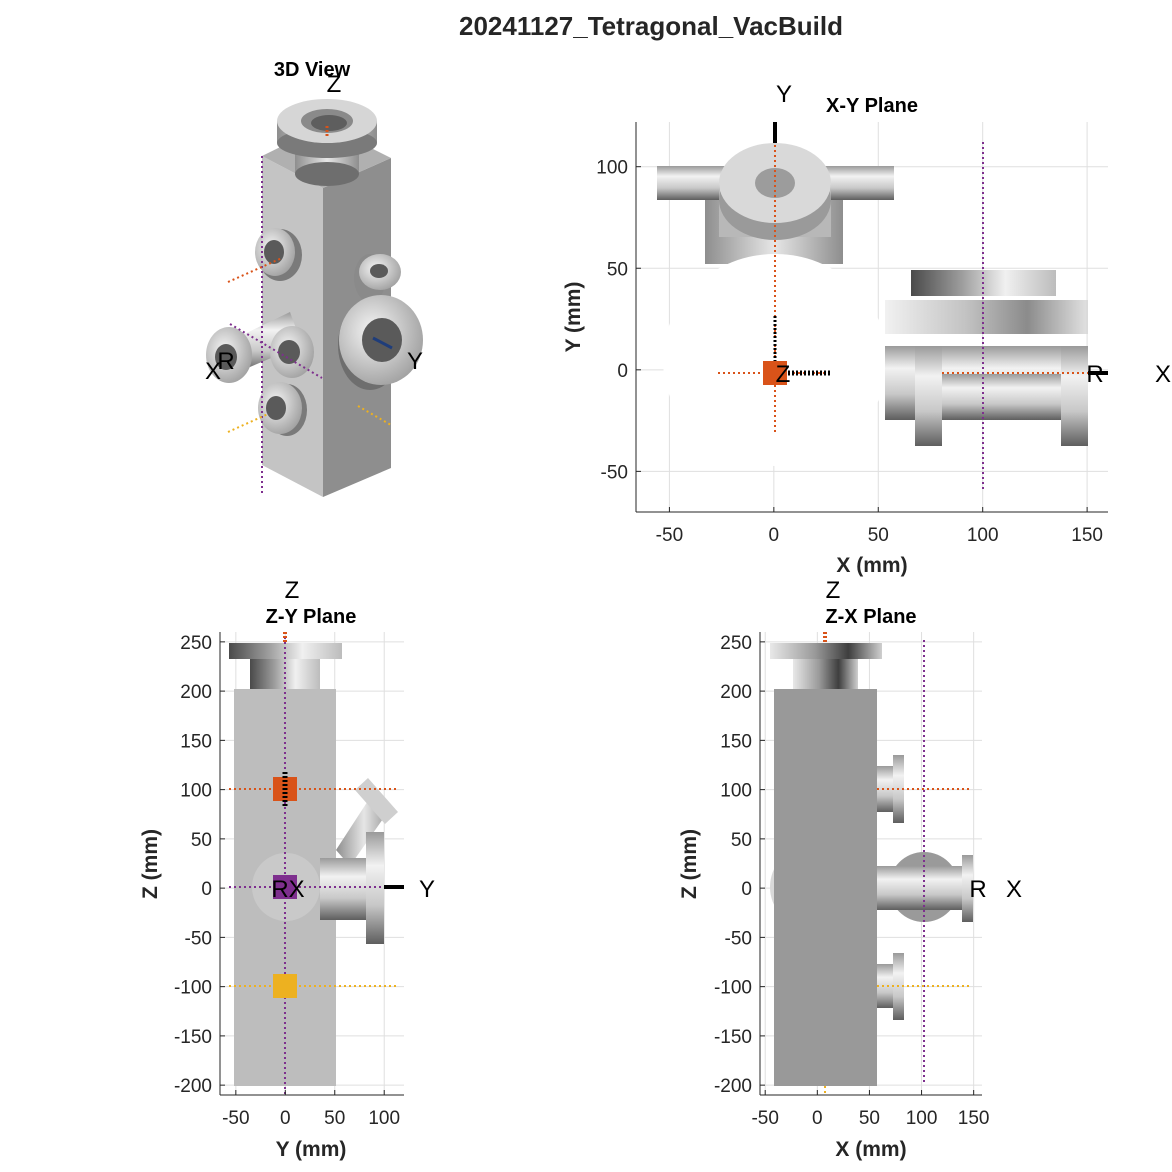 The width and height of the screenshot is (1172, 1172). I want to click on axis-label-x-3d: X, so click(213, 371).